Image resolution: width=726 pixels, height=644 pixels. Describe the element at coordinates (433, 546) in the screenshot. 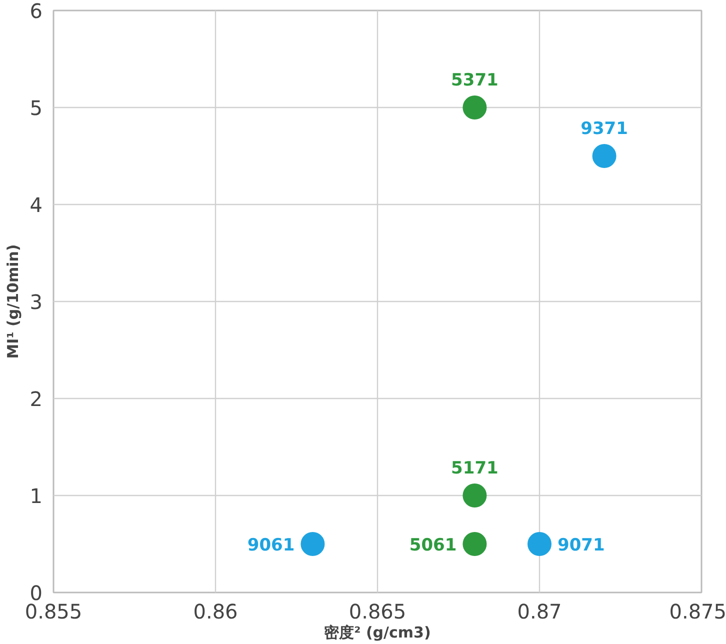

I see `annotation: 5061` at that location.